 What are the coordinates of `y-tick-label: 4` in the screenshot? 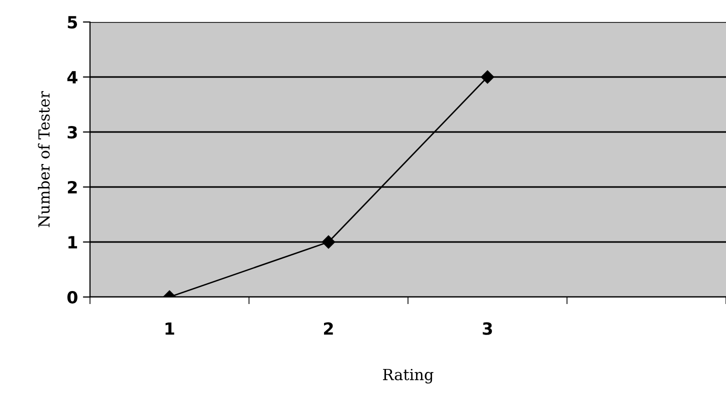 It's located at (72, 77).